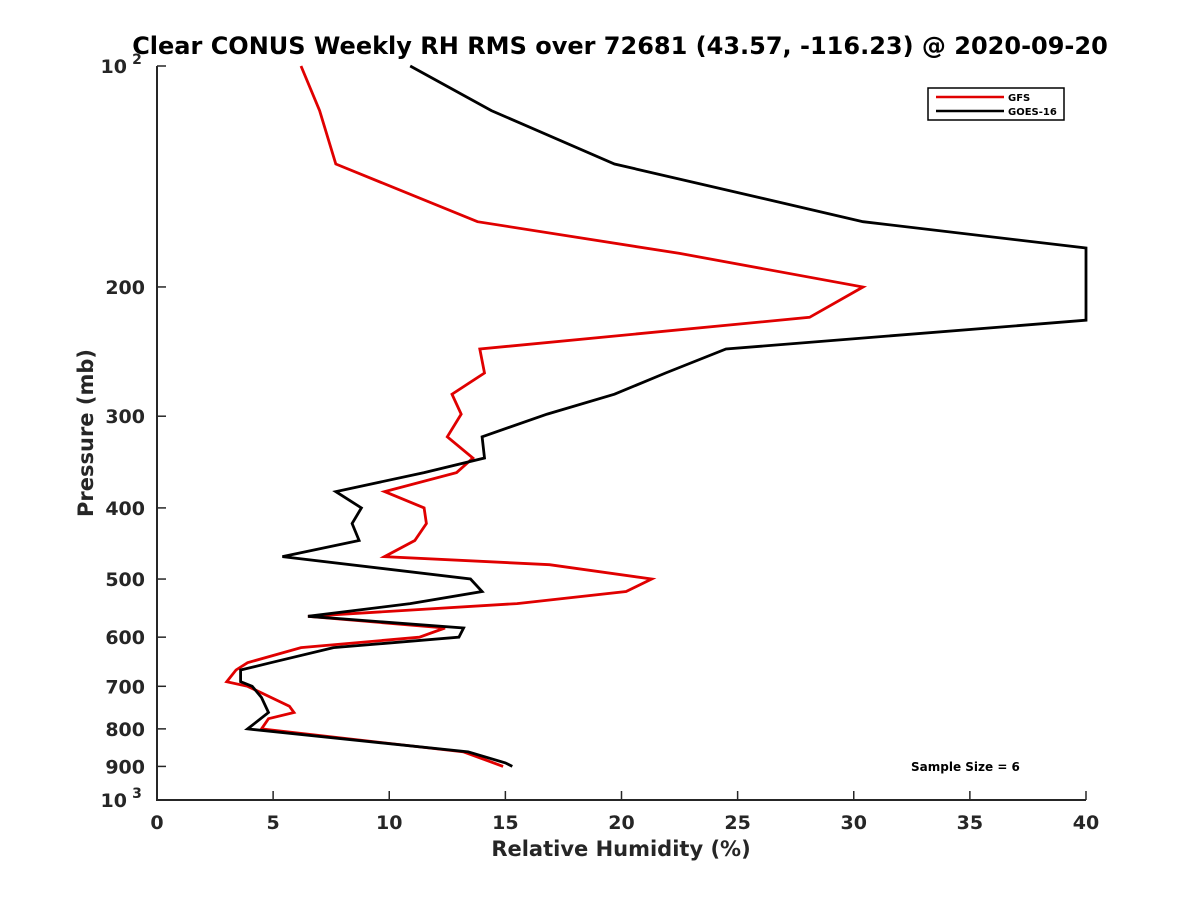 The height and width of the screenshot is (900, 1200). I want to click on legend-label-goes16: GOES-16, so click(1032, 112).